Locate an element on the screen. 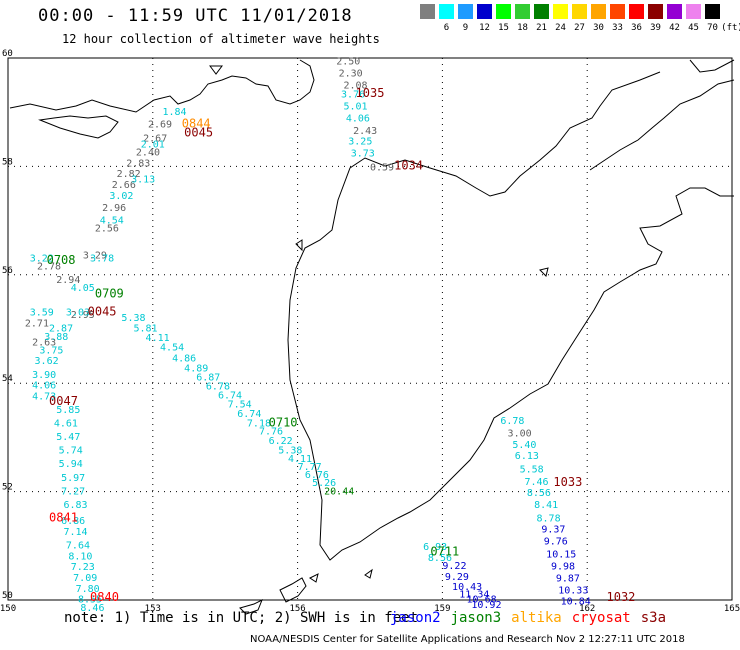  swh-value: 3.78 is located at coordinates (102, 258).